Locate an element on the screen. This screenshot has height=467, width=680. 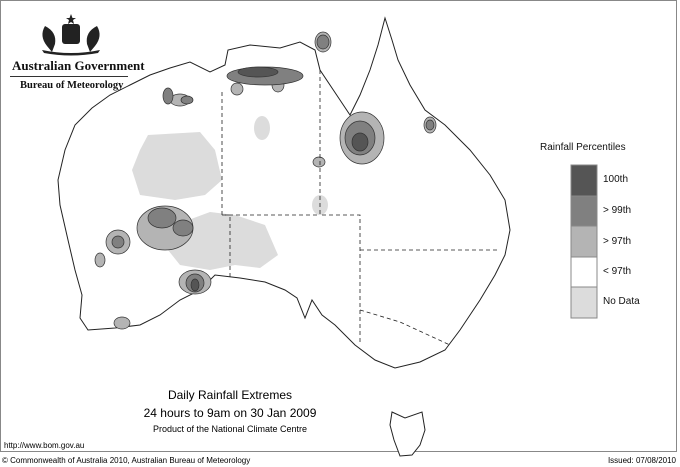
legend-swatches is located at coordinates (584, 241).